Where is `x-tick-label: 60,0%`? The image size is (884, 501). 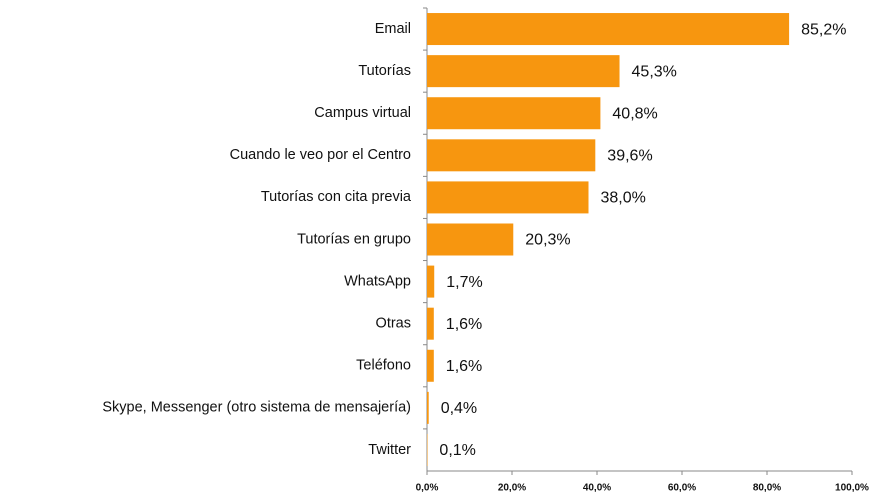 x-tick-label: 60,0% is located at coordinates (682, 488).